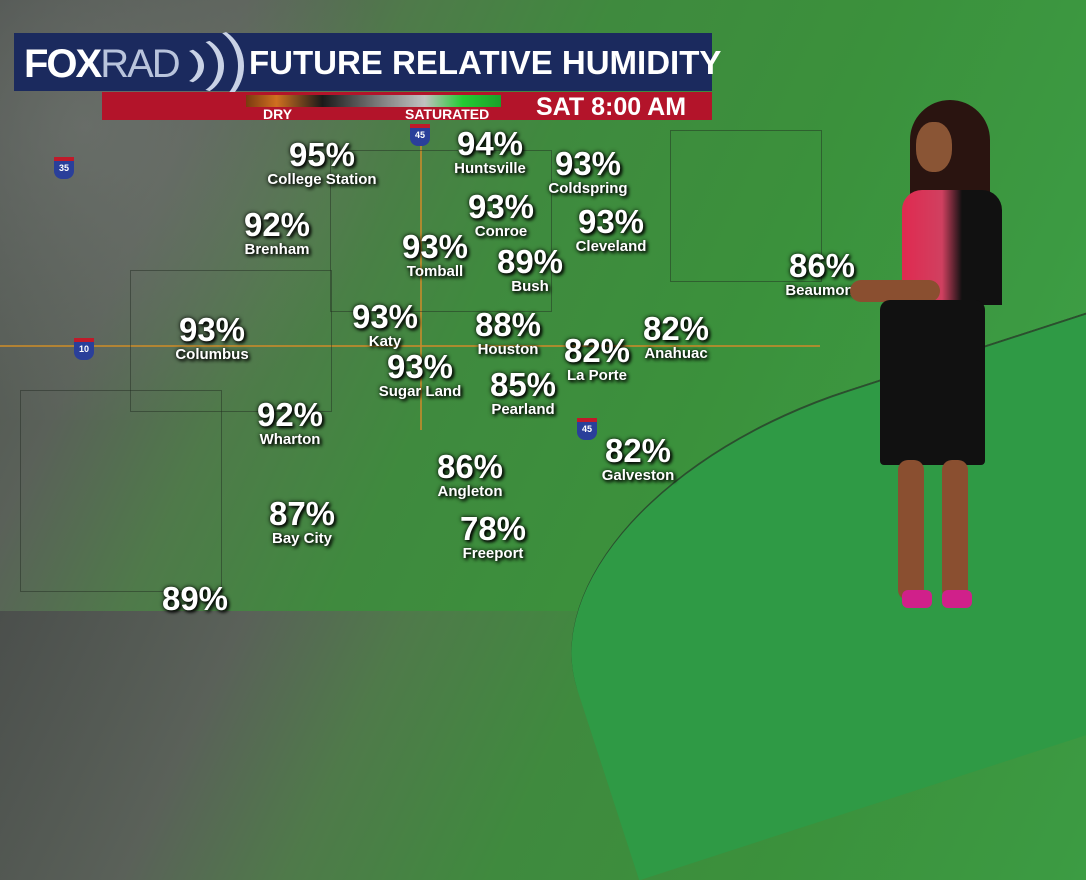 The height and width of the screenshot is (880, 1086). I want to click on city-coldspring: 93% Coldspring, so click(588, 171).